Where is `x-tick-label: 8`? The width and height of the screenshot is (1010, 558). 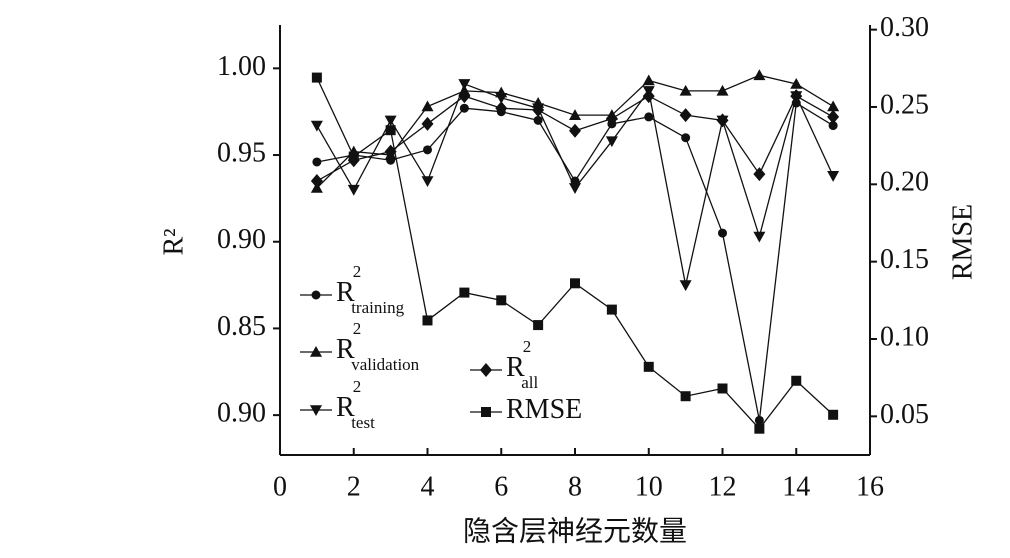
x-tick-label: 8 is located at coordinates (575, 486).